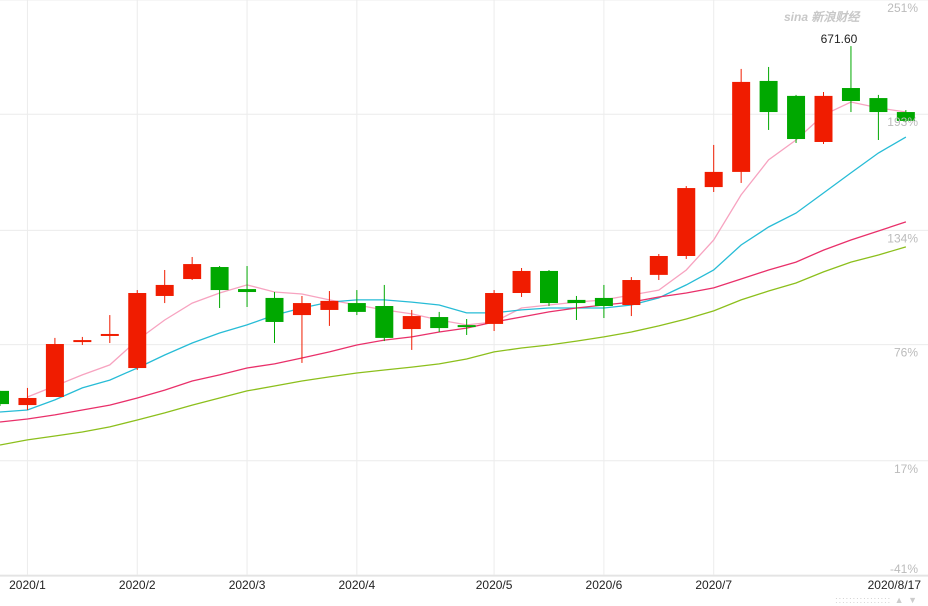 The height and width of the screenshot is (606, 928). Describe the element at coordinates (902, 8) in the screenshot. I see `y-tick-label: 251%` at that location.